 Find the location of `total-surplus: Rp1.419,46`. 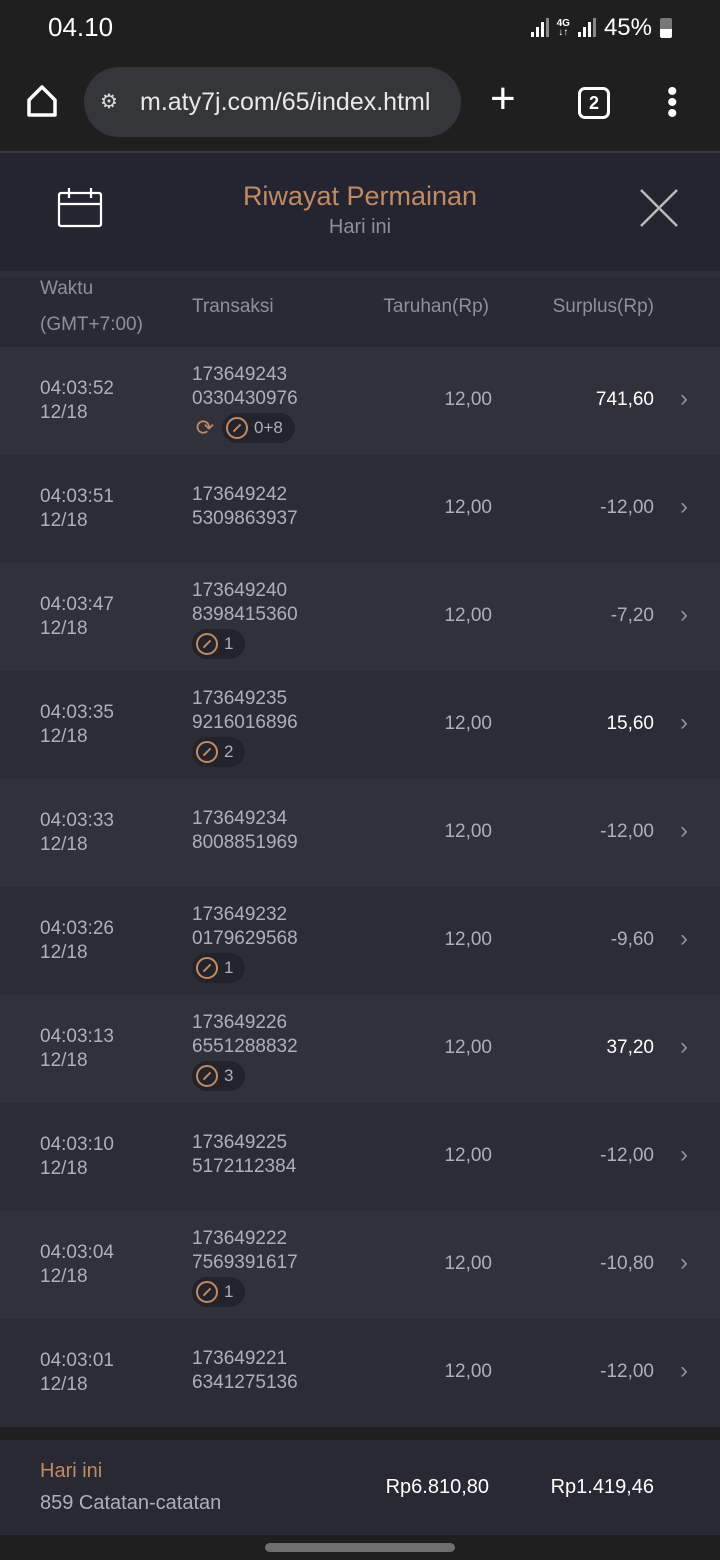

total-surplus: Rp1.419,46 is located at coordinates (602, 1487).